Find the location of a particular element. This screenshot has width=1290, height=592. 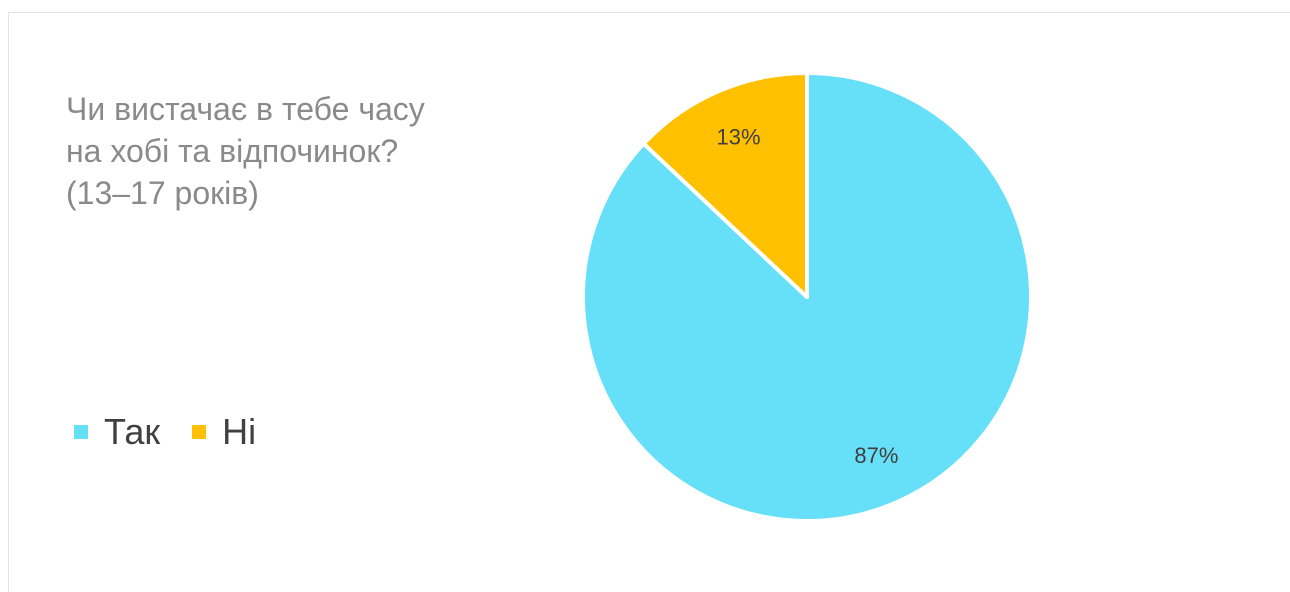

pie-slice-ni is located at coordinates (725, 185).